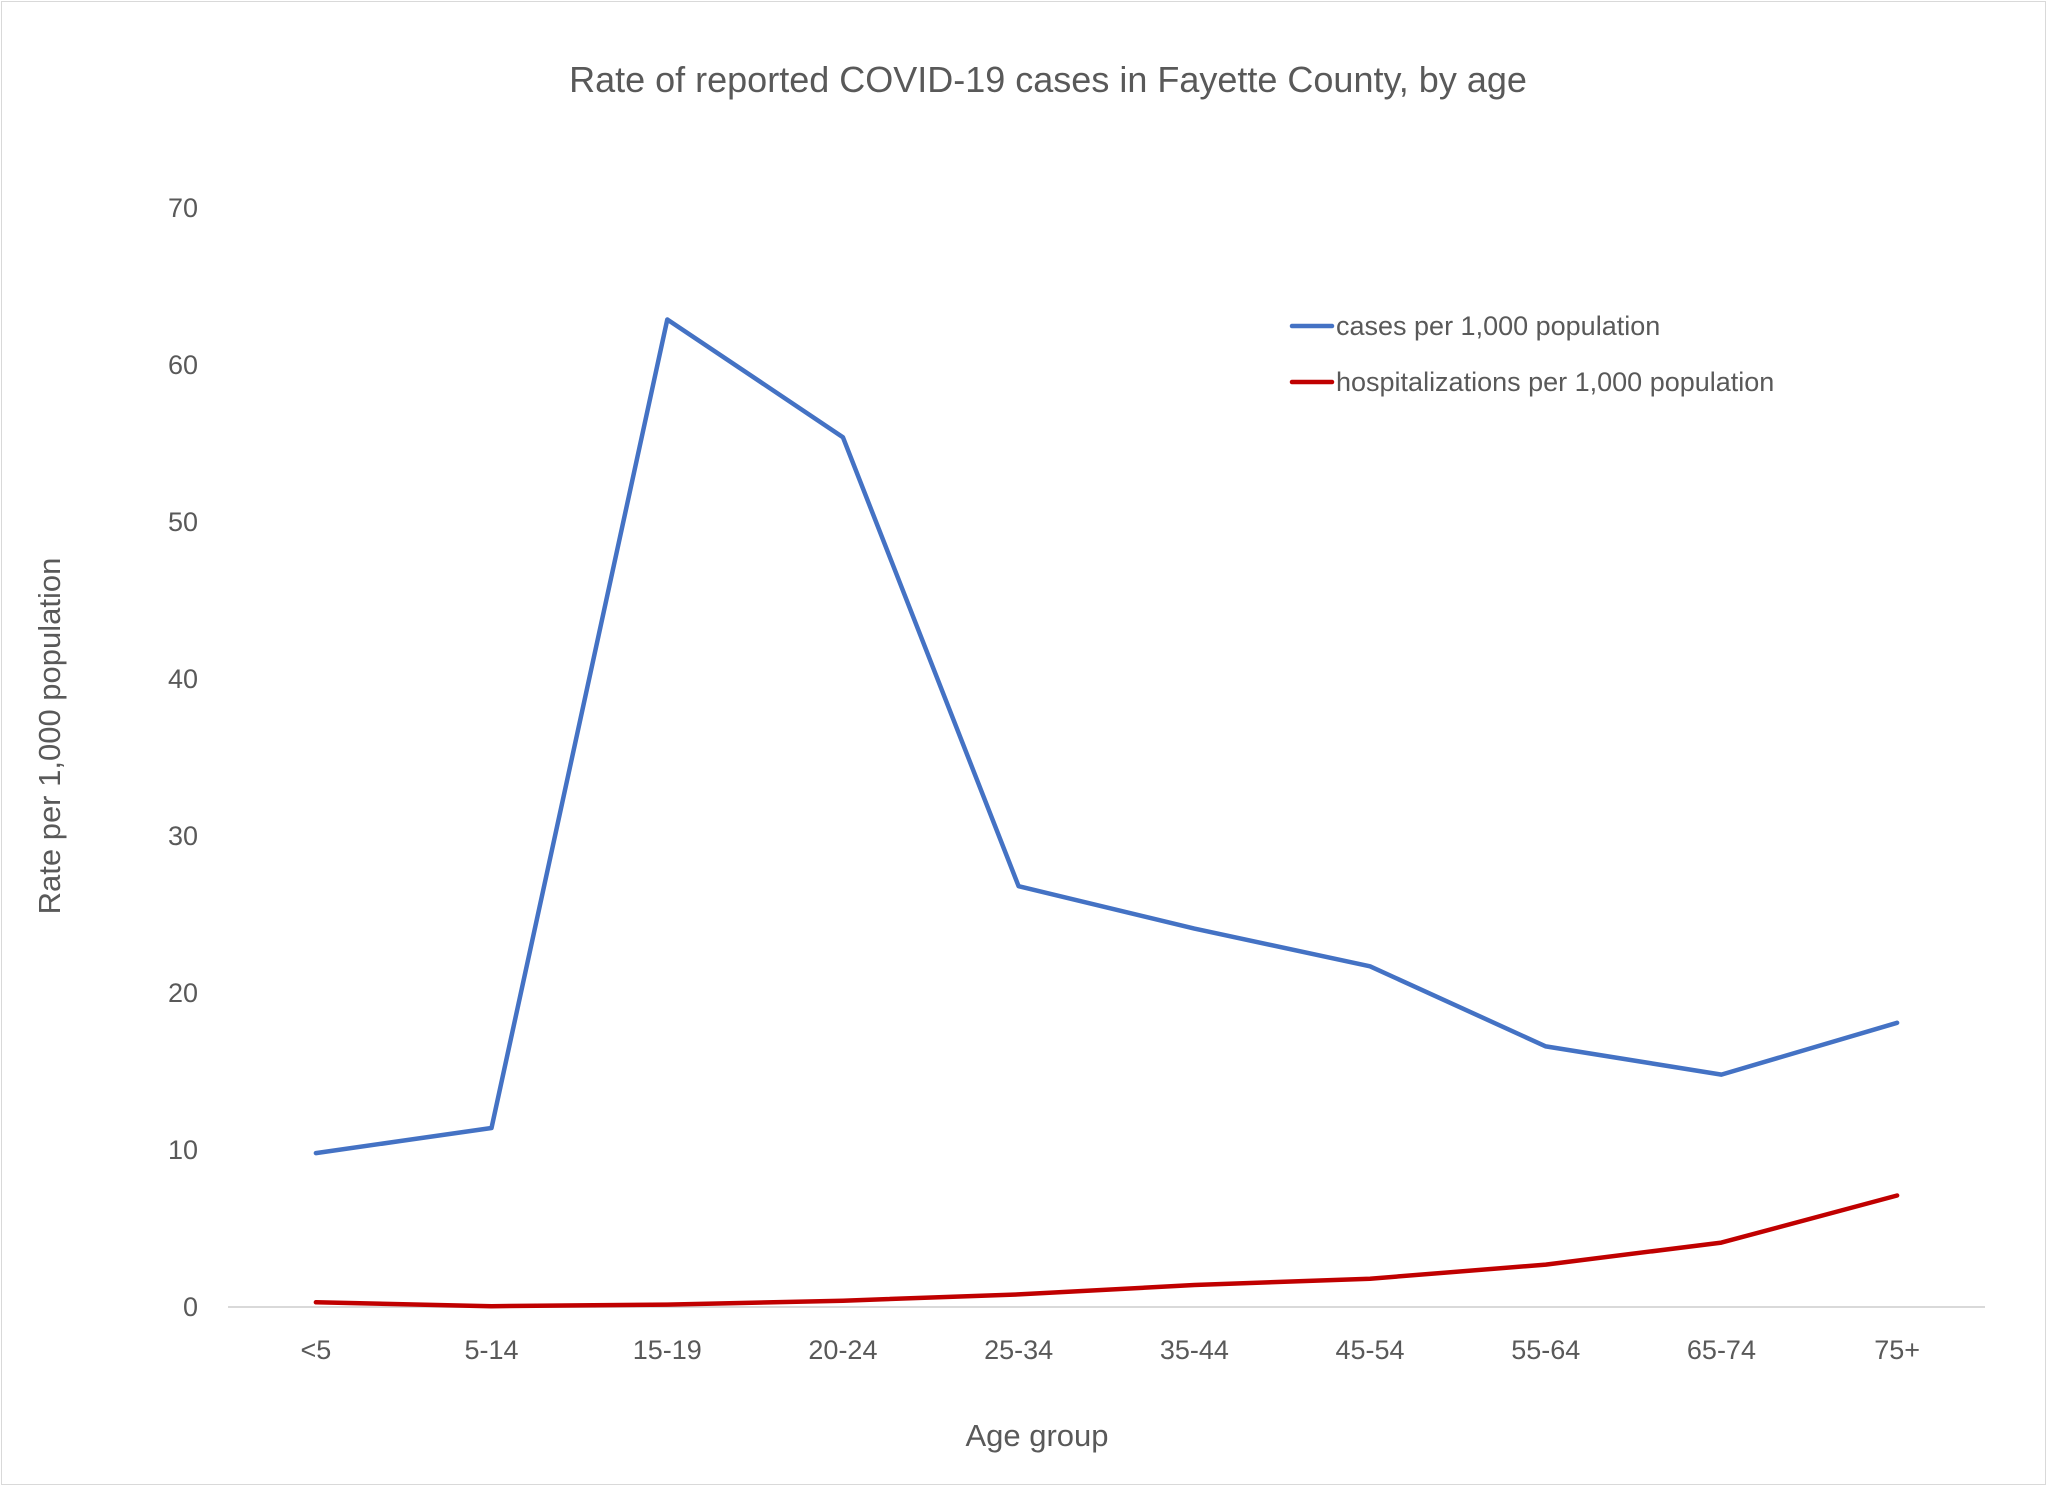  What do you see at coordinates (183, 522) in the screenshot?
I see `y-tick-label: 50` at bounding box center [183, 522].